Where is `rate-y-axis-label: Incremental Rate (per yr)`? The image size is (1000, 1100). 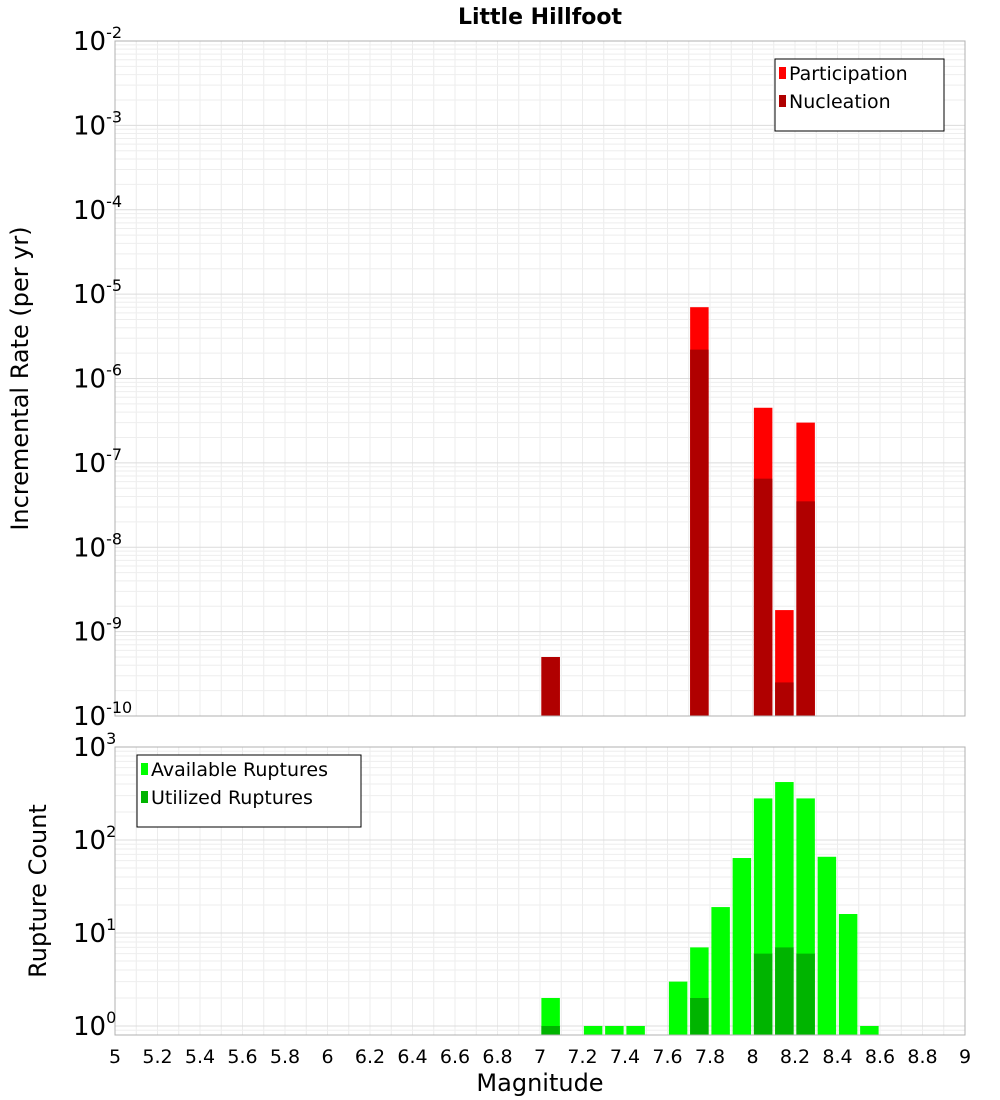
rate-y-axis-label: Incremental Rate (per yr) is located at coordinates (20, 378).